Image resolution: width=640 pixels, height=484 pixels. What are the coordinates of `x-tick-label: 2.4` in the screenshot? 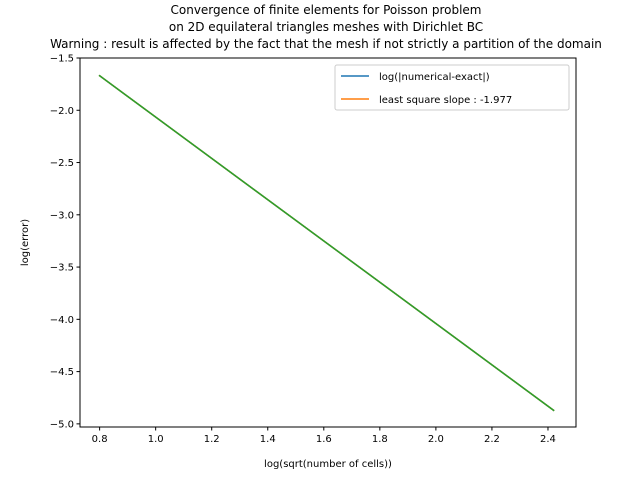 It's located at (548, 439).